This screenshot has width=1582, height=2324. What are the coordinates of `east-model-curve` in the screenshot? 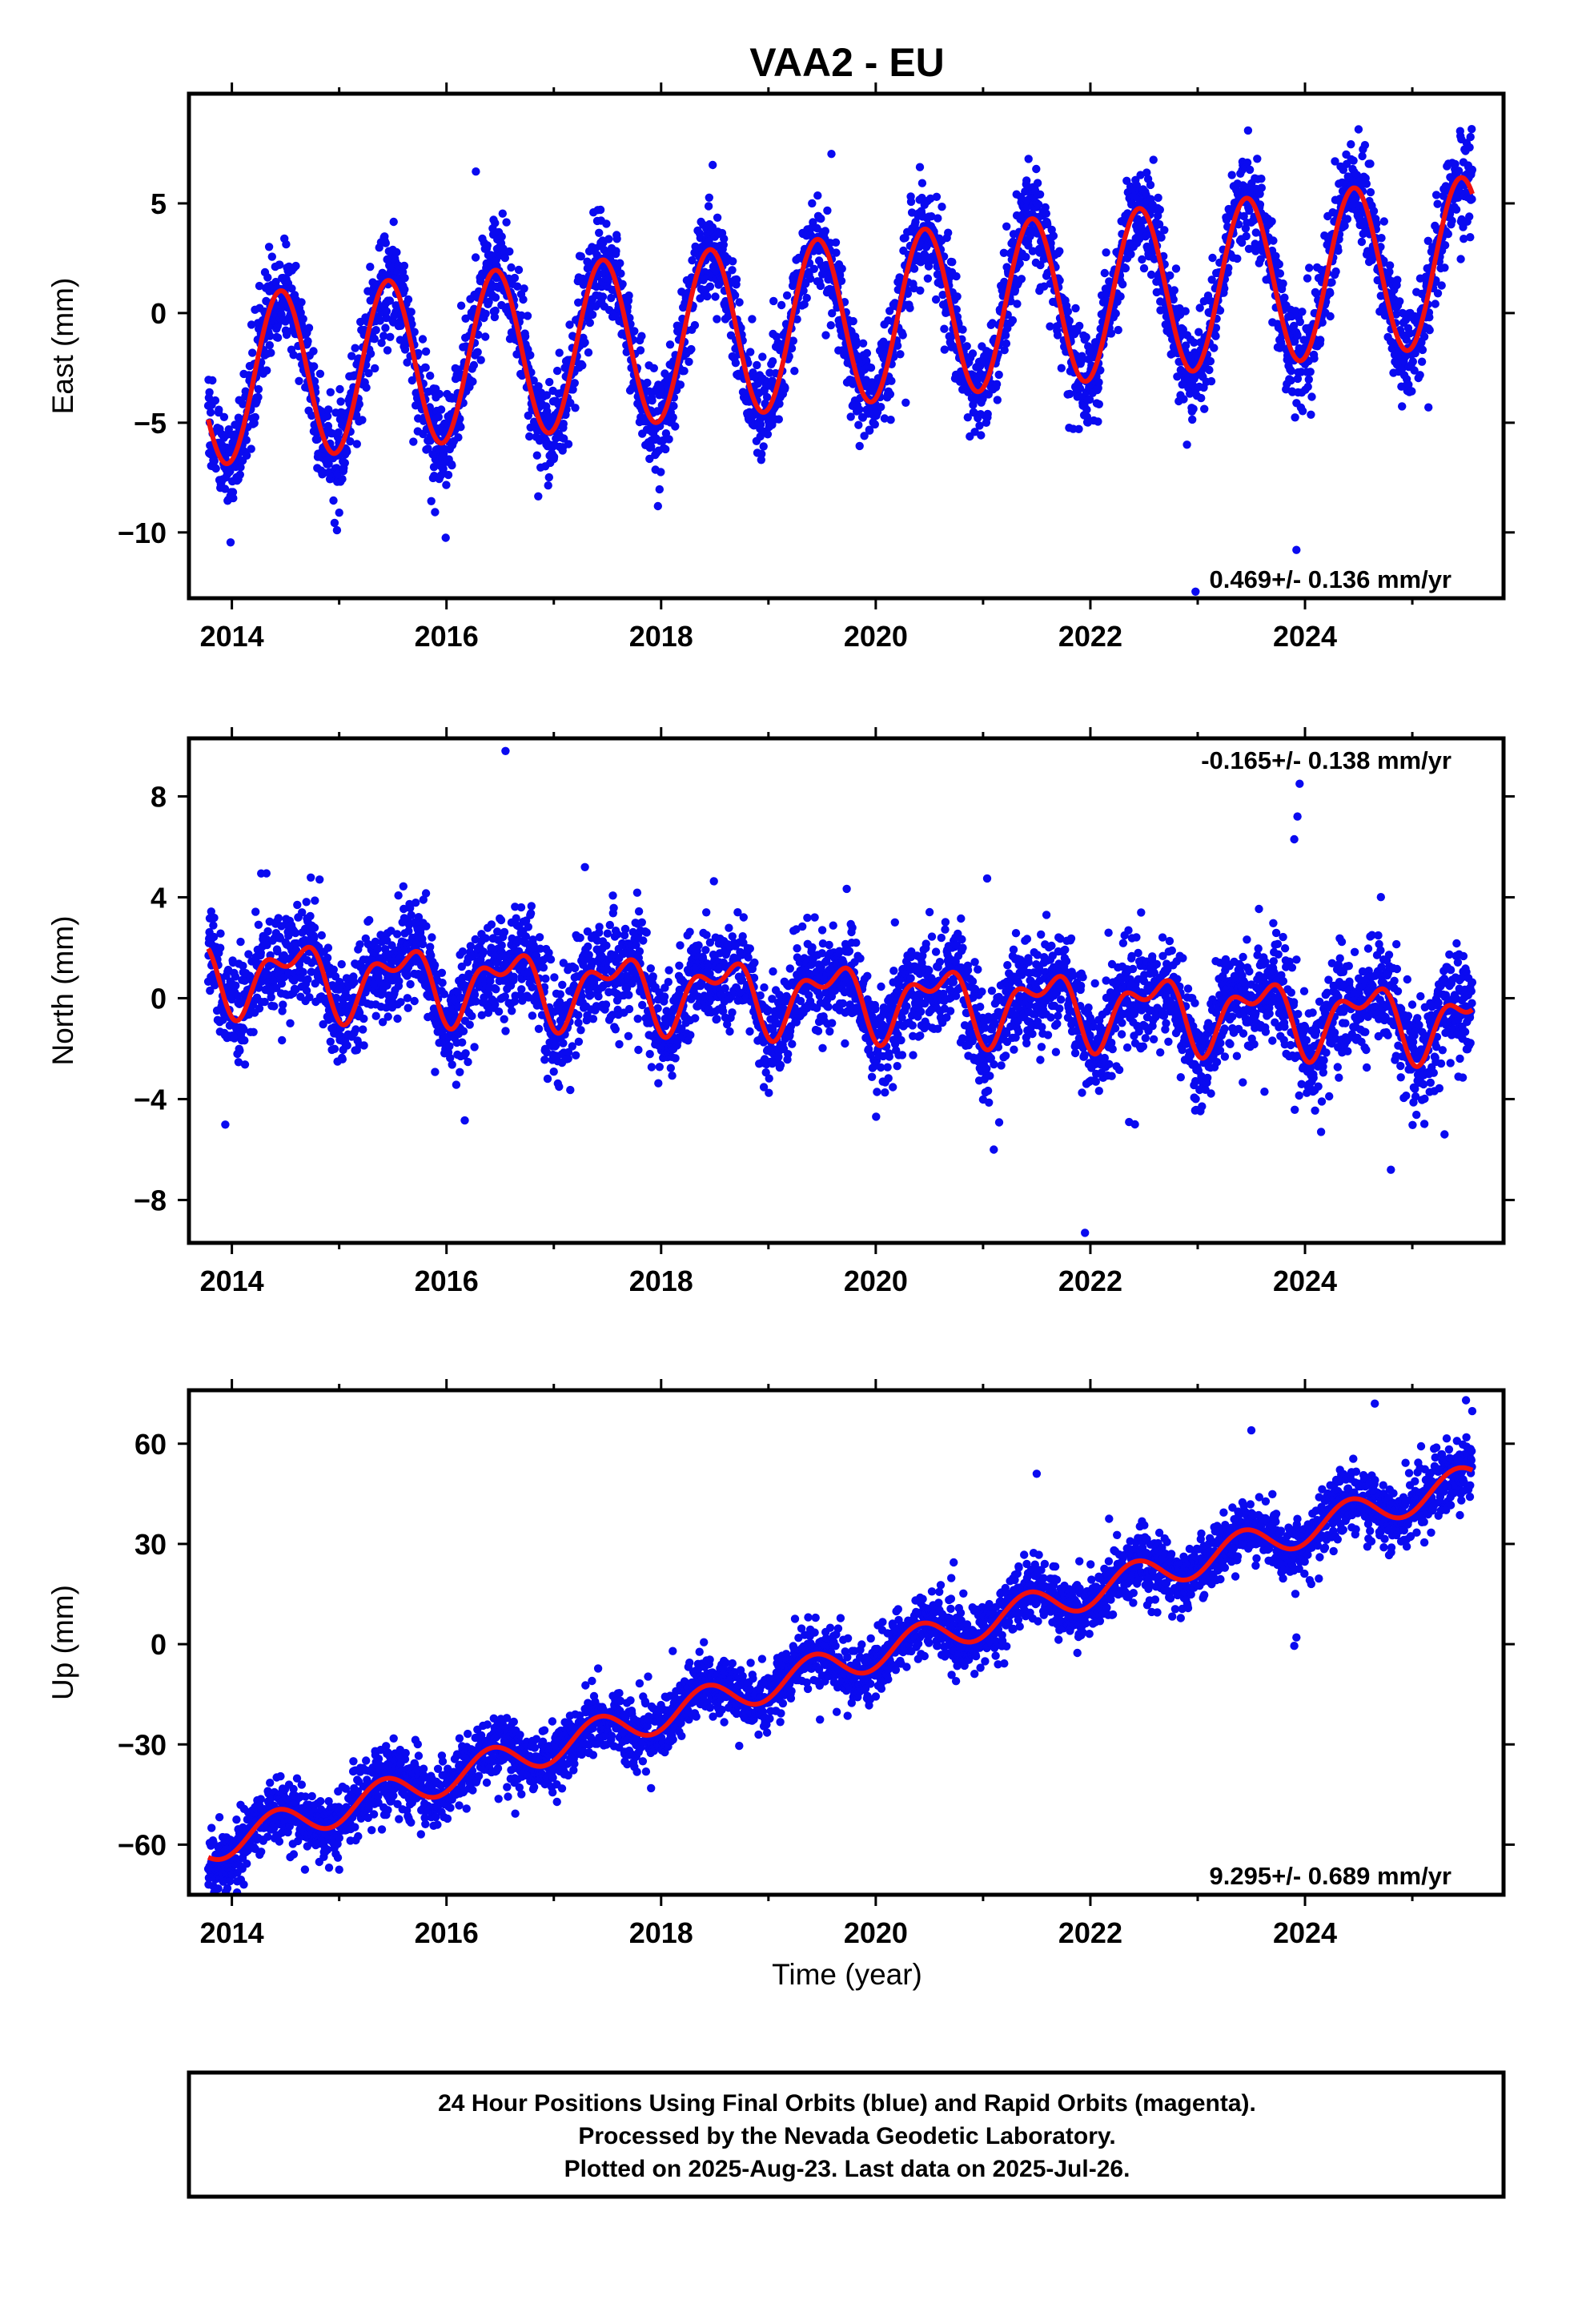 It's located at (841, 321).